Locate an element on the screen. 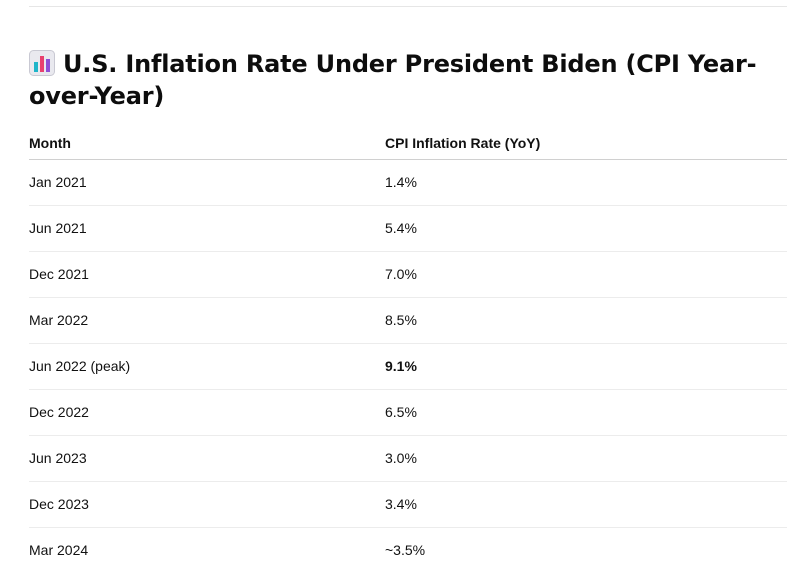 This screenshot has height=579, width=787. month-cell: Jun 2023 is located at coordinates (58, 458).